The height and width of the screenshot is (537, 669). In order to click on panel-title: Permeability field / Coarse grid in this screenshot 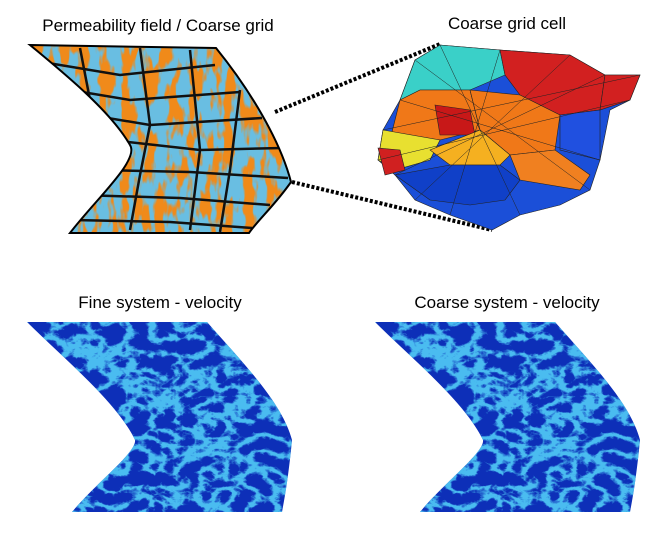, I will do `click(157, 25)`.